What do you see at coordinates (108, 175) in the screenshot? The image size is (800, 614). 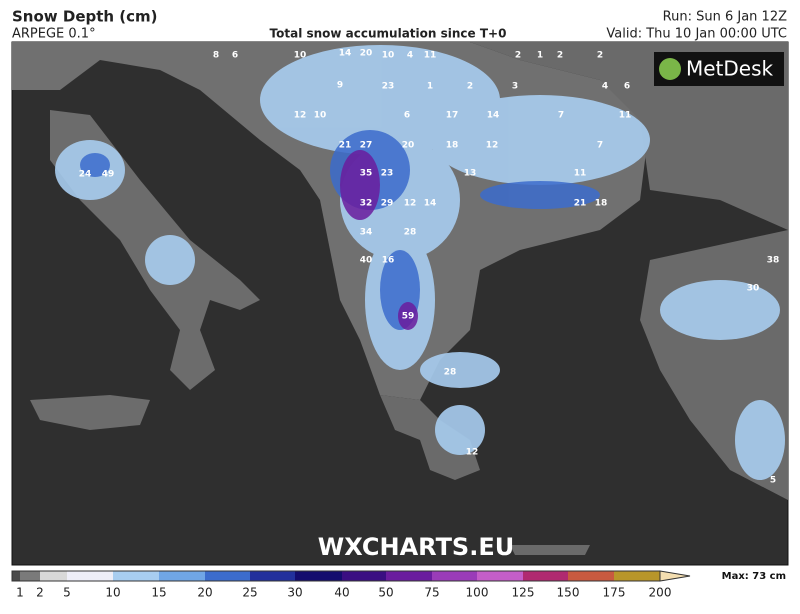 I see `map-label: 49` at bounding box center [108, 175].